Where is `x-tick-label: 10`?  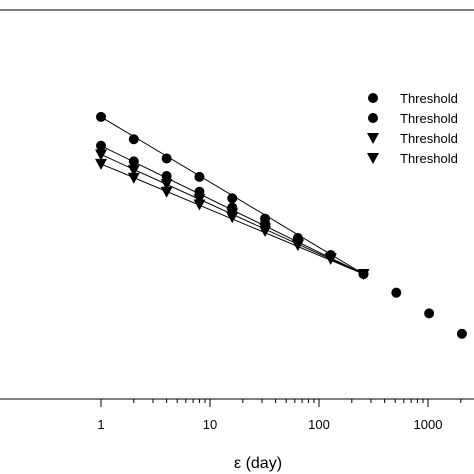 x-tick-label: 10 is located at coordinates (210, 424).